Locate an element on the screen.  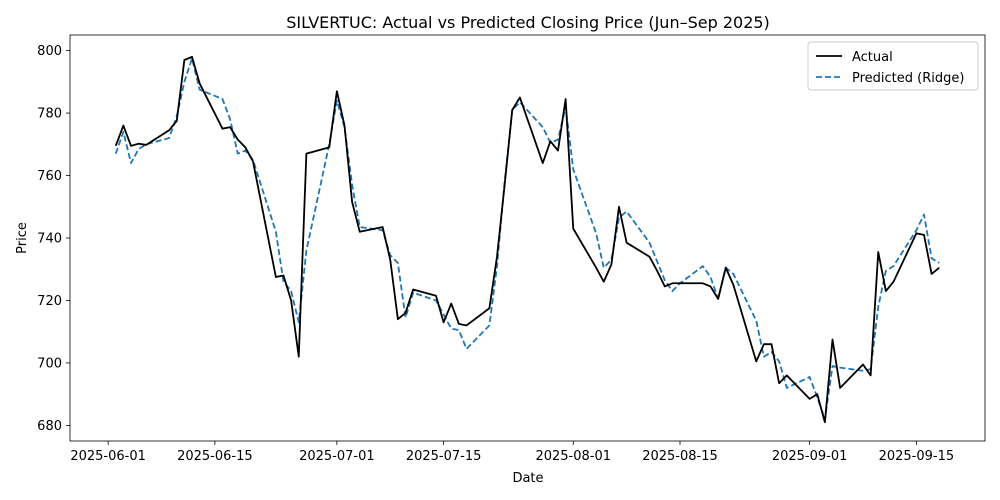
x-tick-label: 2025-06-15 is located at coordinates (215, 456).